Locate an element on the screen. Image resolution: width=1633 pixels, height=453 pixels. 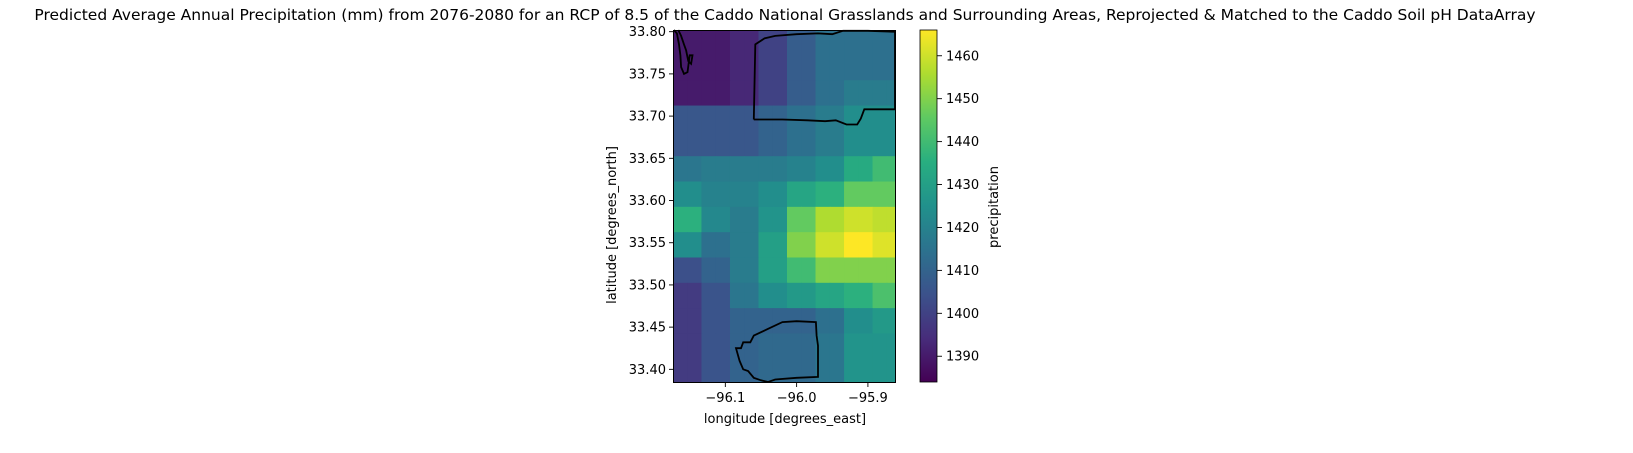
boundary-south-unit is located at coordinates (776, 351).